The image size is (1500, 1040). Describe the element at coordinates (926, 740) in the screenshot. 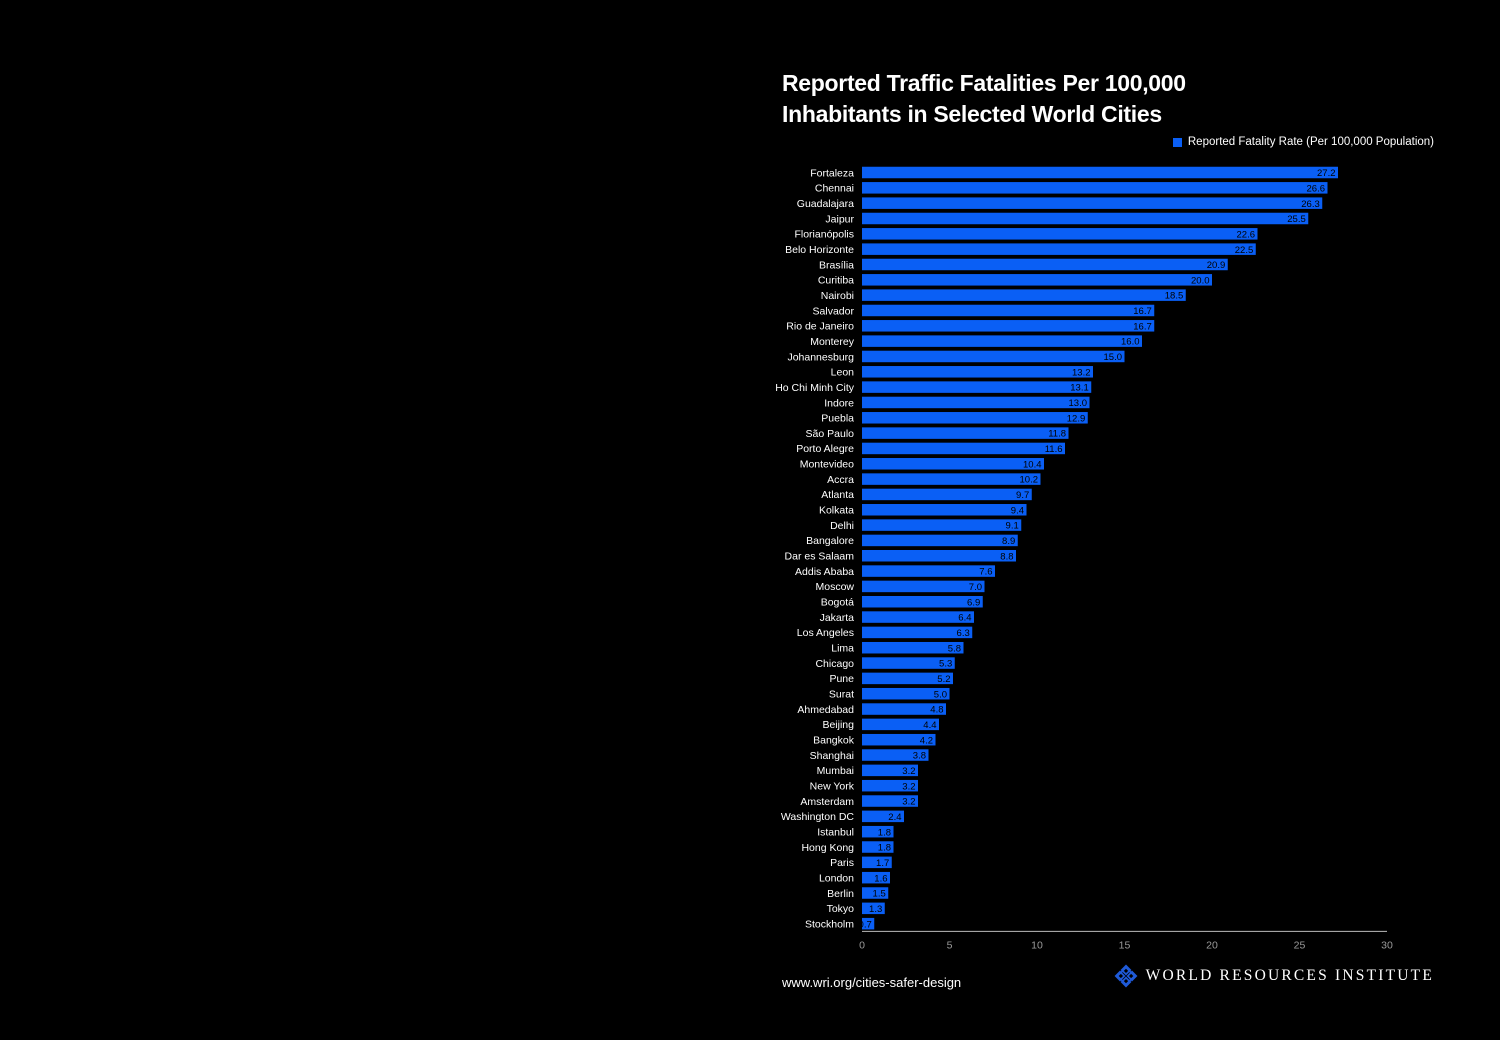

I see `data-label: 4.2` at that location.